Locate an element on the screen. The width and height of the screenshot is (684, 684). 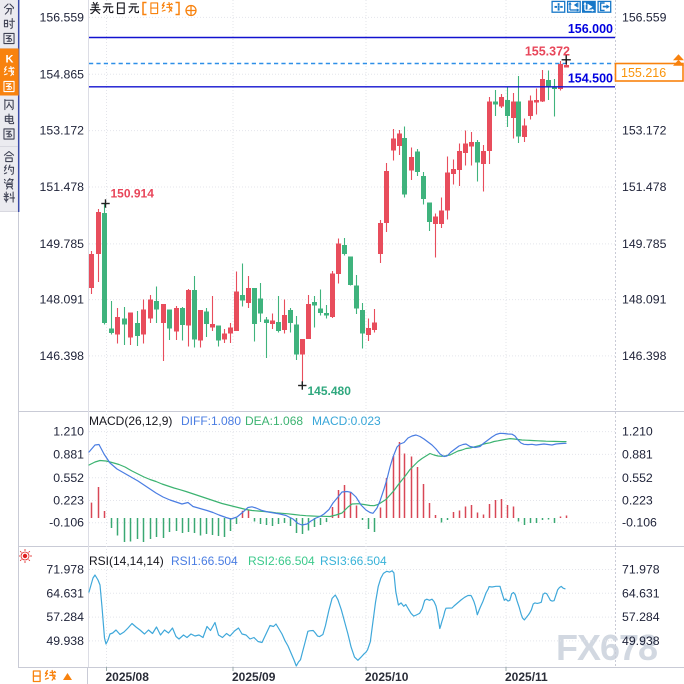
svg-text: 2025/08 is located at coordinates (128, 677).